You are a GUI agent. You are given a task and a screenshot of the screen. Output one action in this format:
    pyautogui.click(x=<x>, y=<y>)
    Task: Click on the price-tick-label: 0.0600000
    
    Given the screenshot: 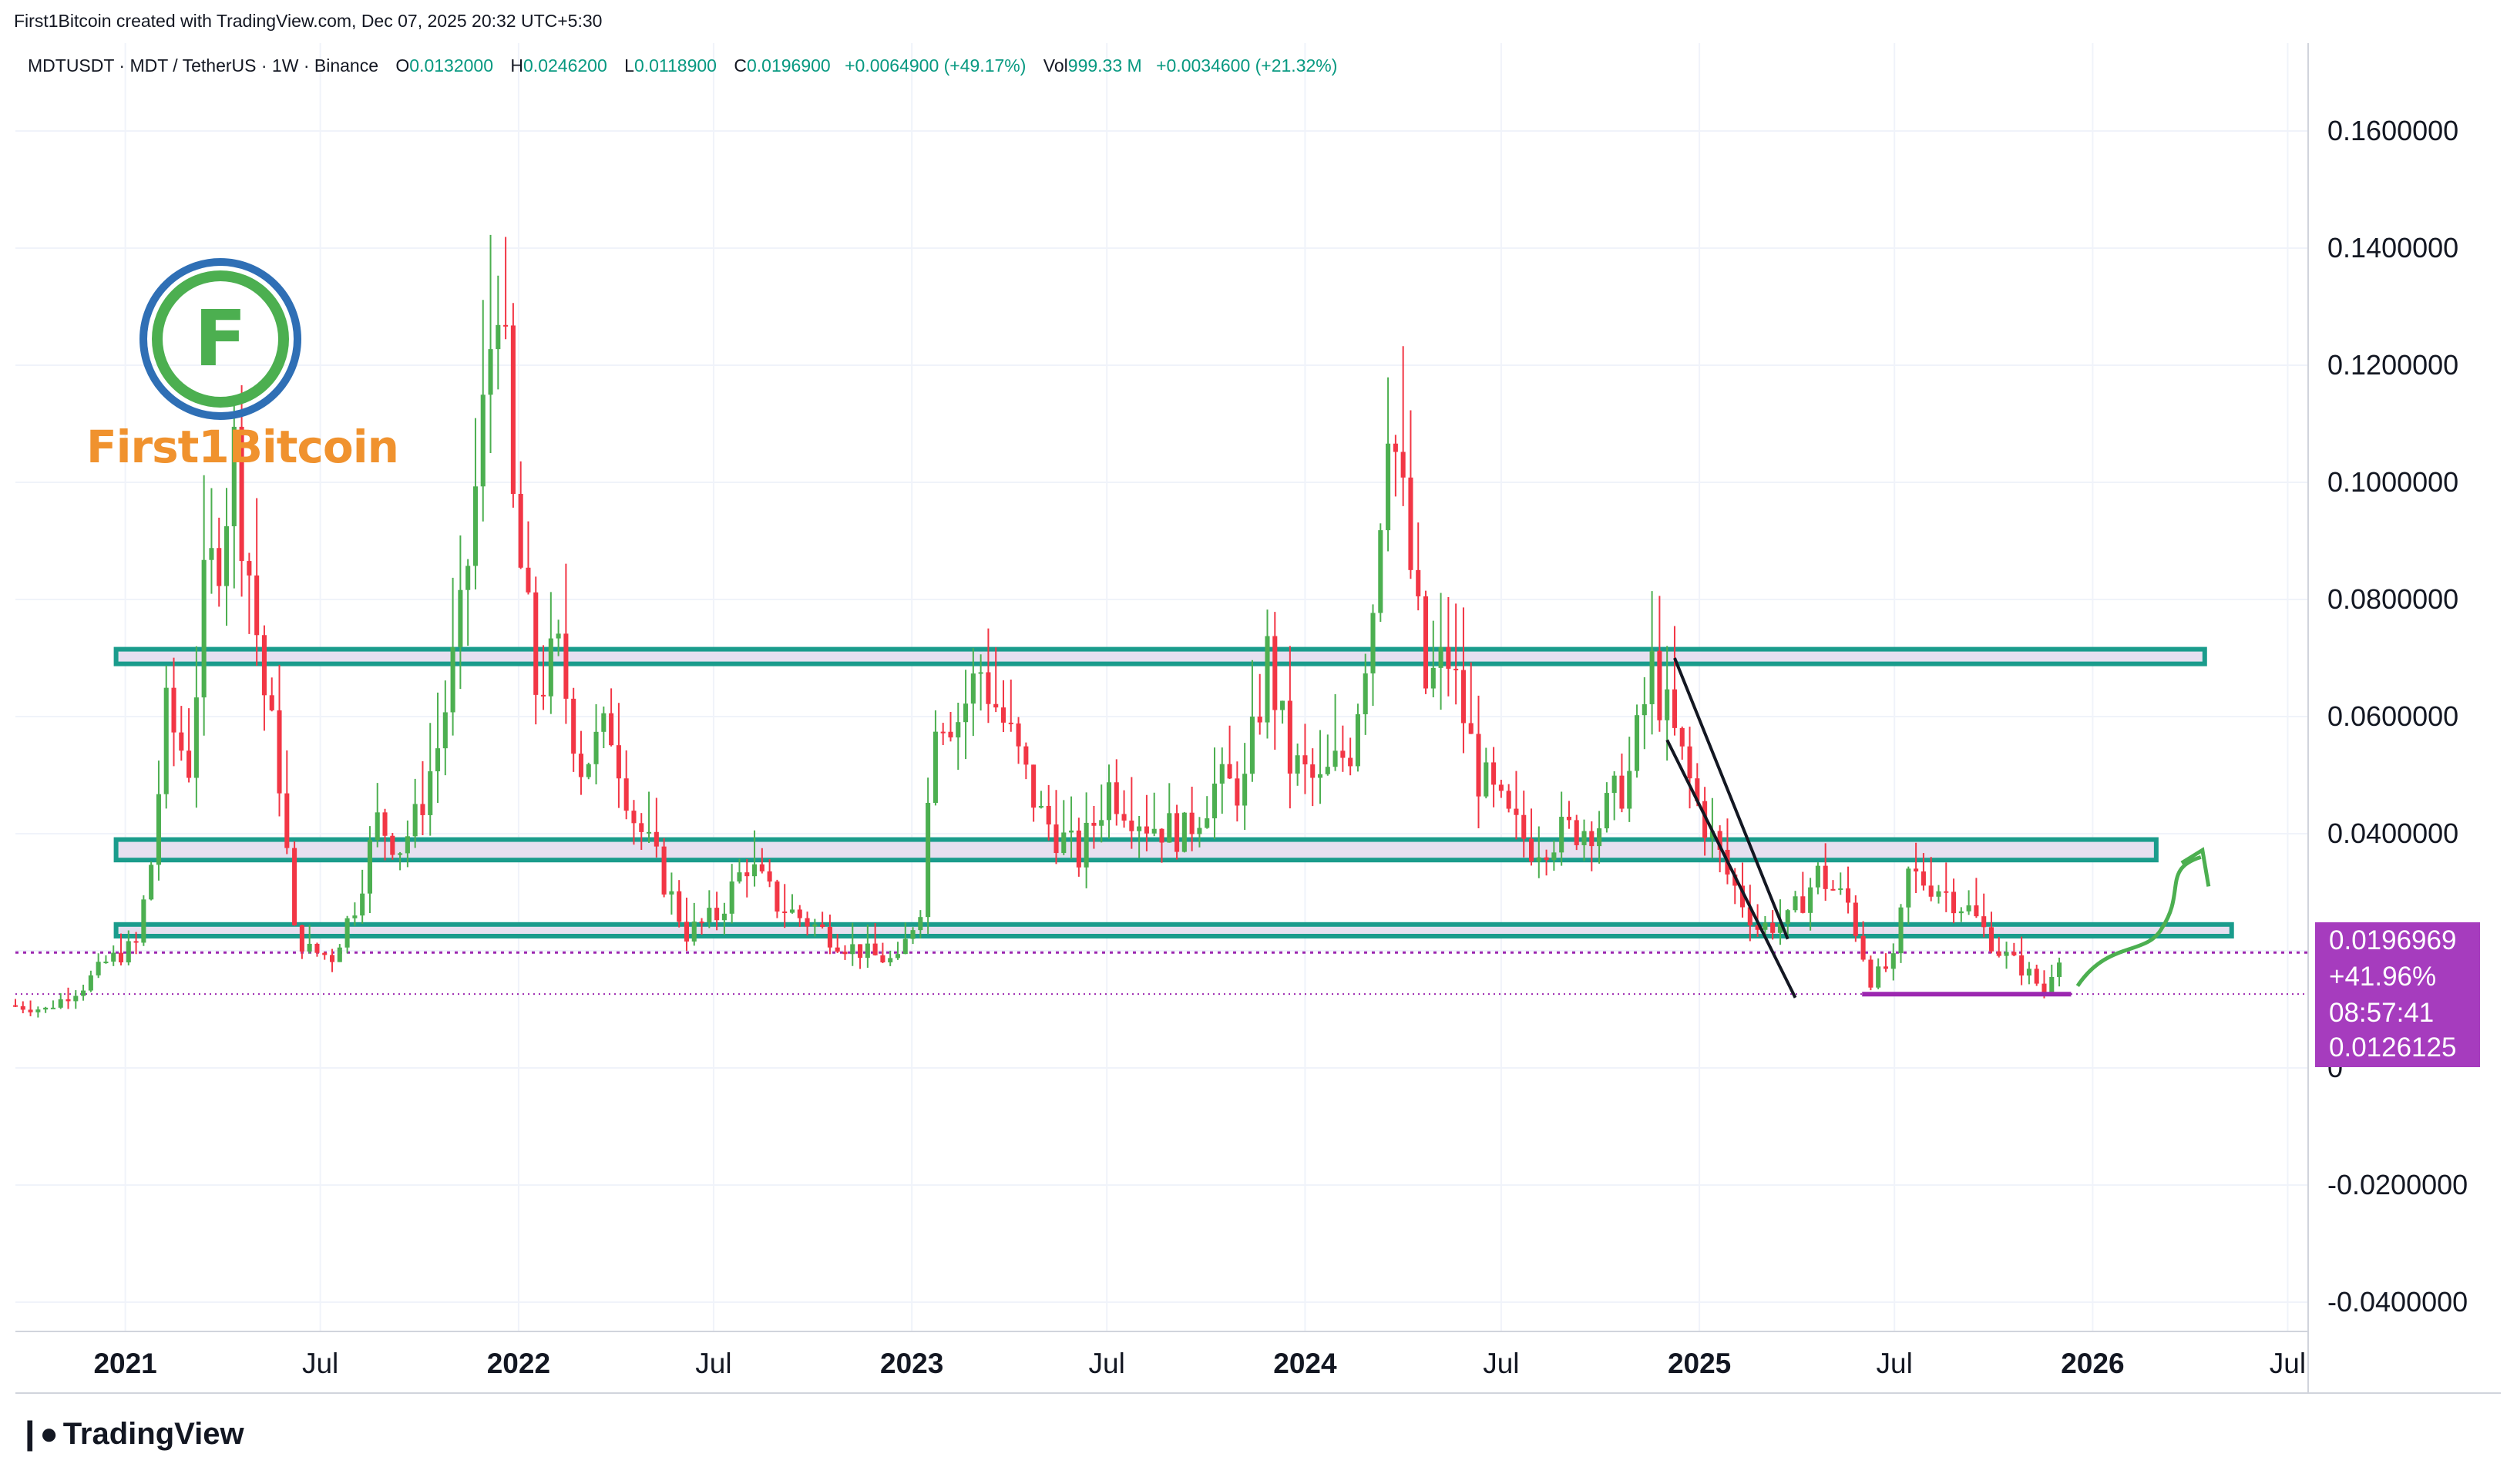 What is the action you would take?
    pyautogui.click(x=2392, y=716)
    